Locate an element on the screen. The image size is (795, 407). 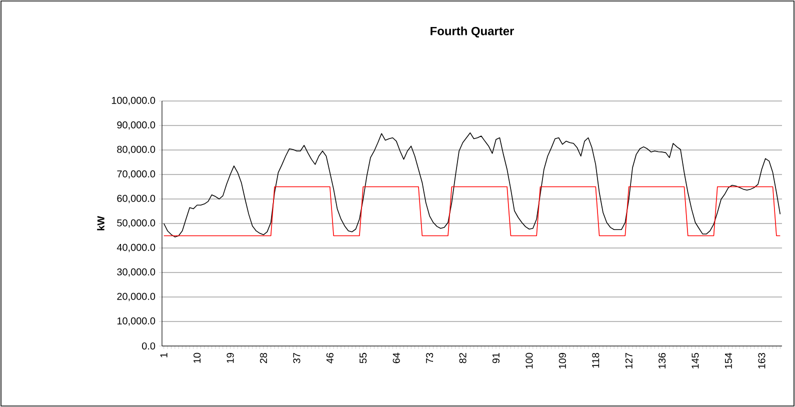
y-tick-label: 50,000.0 is located at coordinates (136, 223).